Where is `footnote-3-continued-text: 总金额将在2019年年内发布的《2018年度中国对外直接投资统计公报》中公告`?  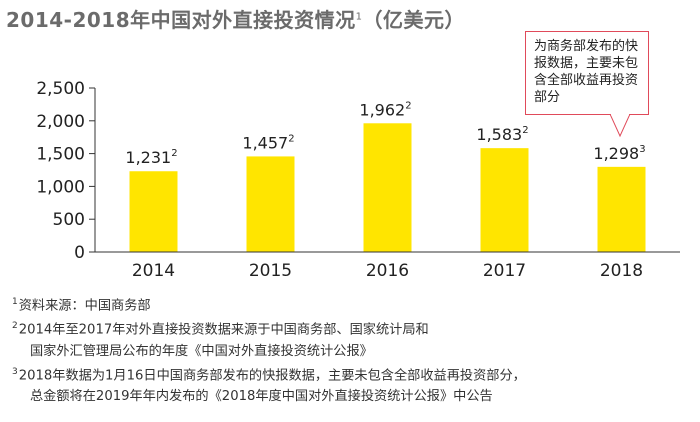
footnote-3-continued-text: 总金额将在2019年年内发布的《2018年度中国对外直接投资统计公报》中公告 is located at coordinates (261, 397).